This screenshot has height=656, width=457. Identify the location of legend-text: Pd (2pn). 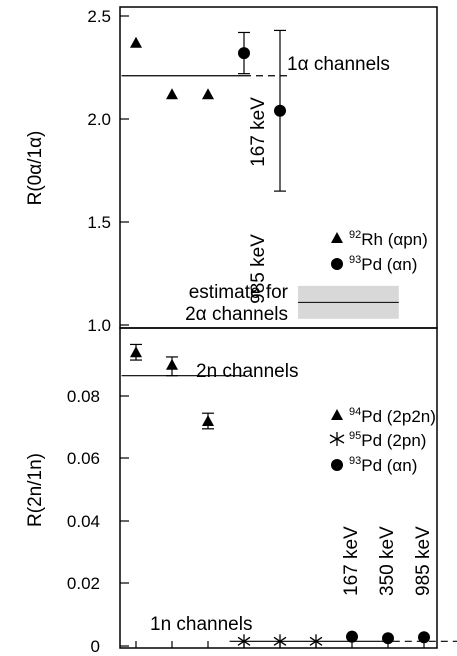
(393, 440).